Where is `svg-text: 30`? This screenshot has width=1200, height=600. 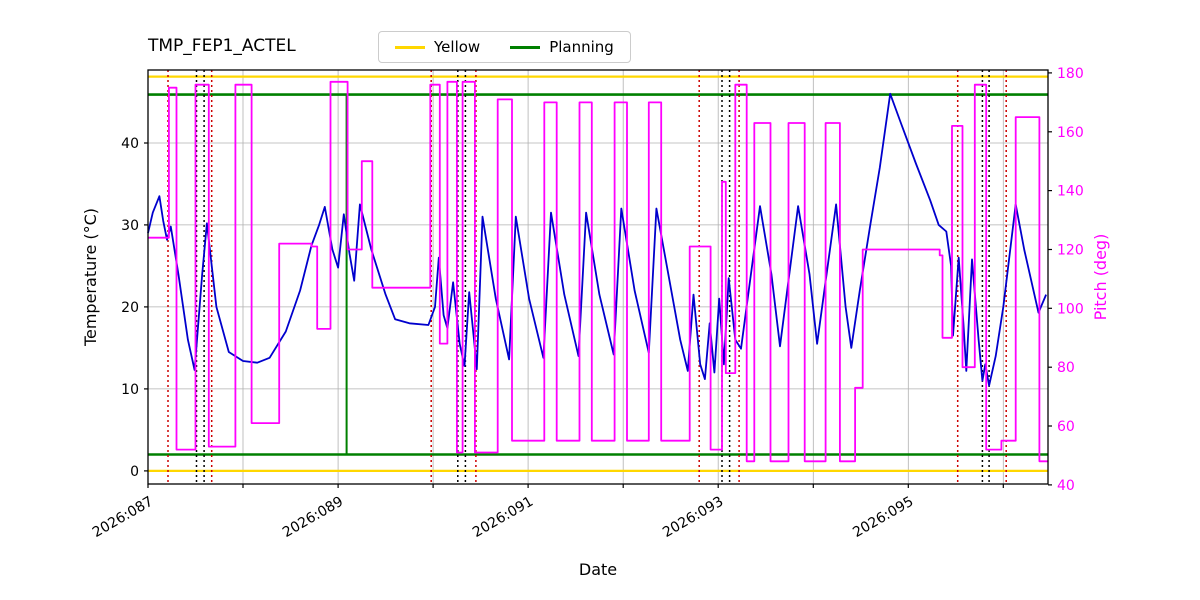
svg-text: 30 is located at coordinates (130, 226).